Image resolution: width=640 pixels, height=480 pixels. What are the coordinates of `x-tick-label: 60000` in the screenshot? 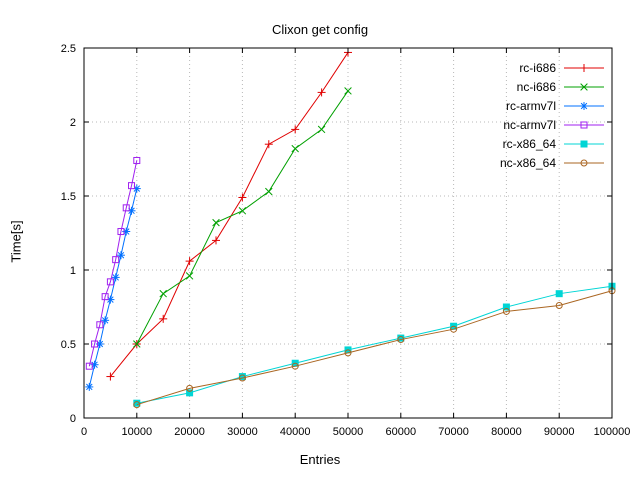 It's located at (401, 432).